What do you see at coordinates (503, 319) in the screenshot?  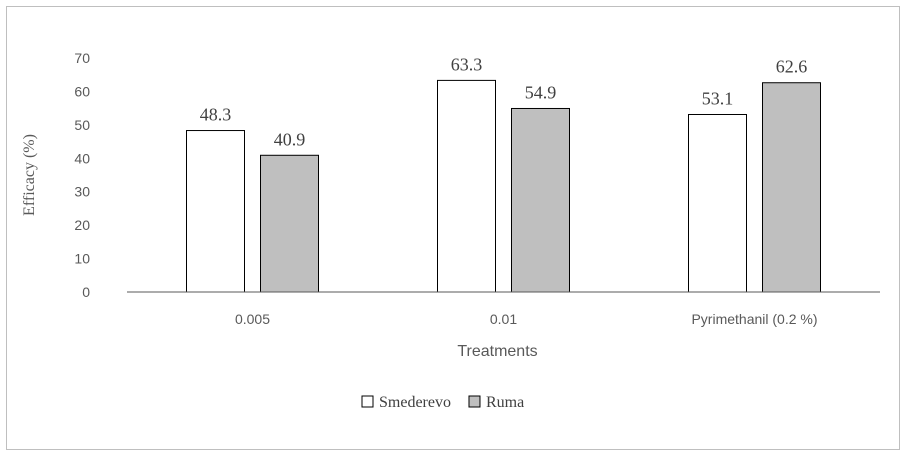 I see `x-tick-label: 0.01` at bounding box center [503, 319].